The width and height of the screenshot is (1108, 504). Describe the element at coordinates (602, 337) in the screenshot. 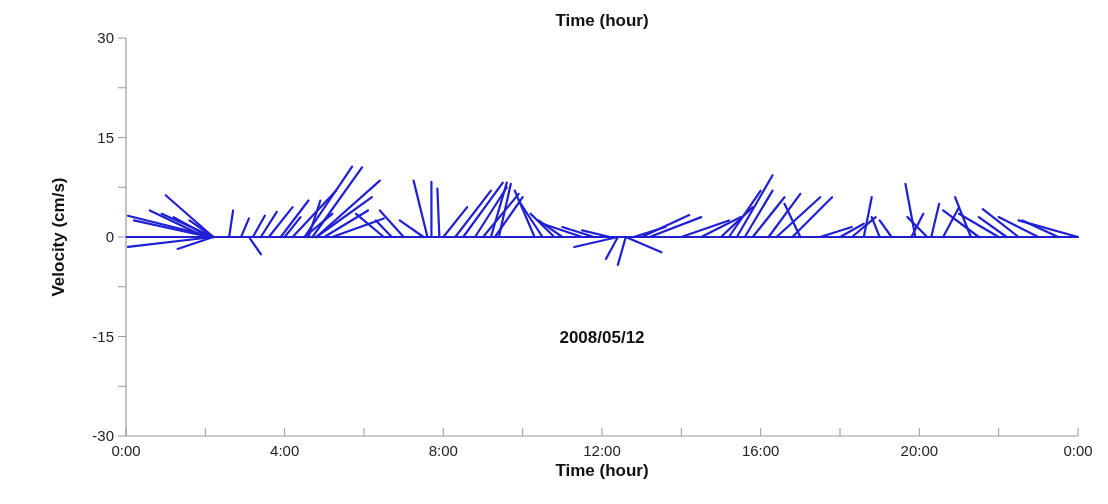

I see `annotation: 2008/05/12` at that location.